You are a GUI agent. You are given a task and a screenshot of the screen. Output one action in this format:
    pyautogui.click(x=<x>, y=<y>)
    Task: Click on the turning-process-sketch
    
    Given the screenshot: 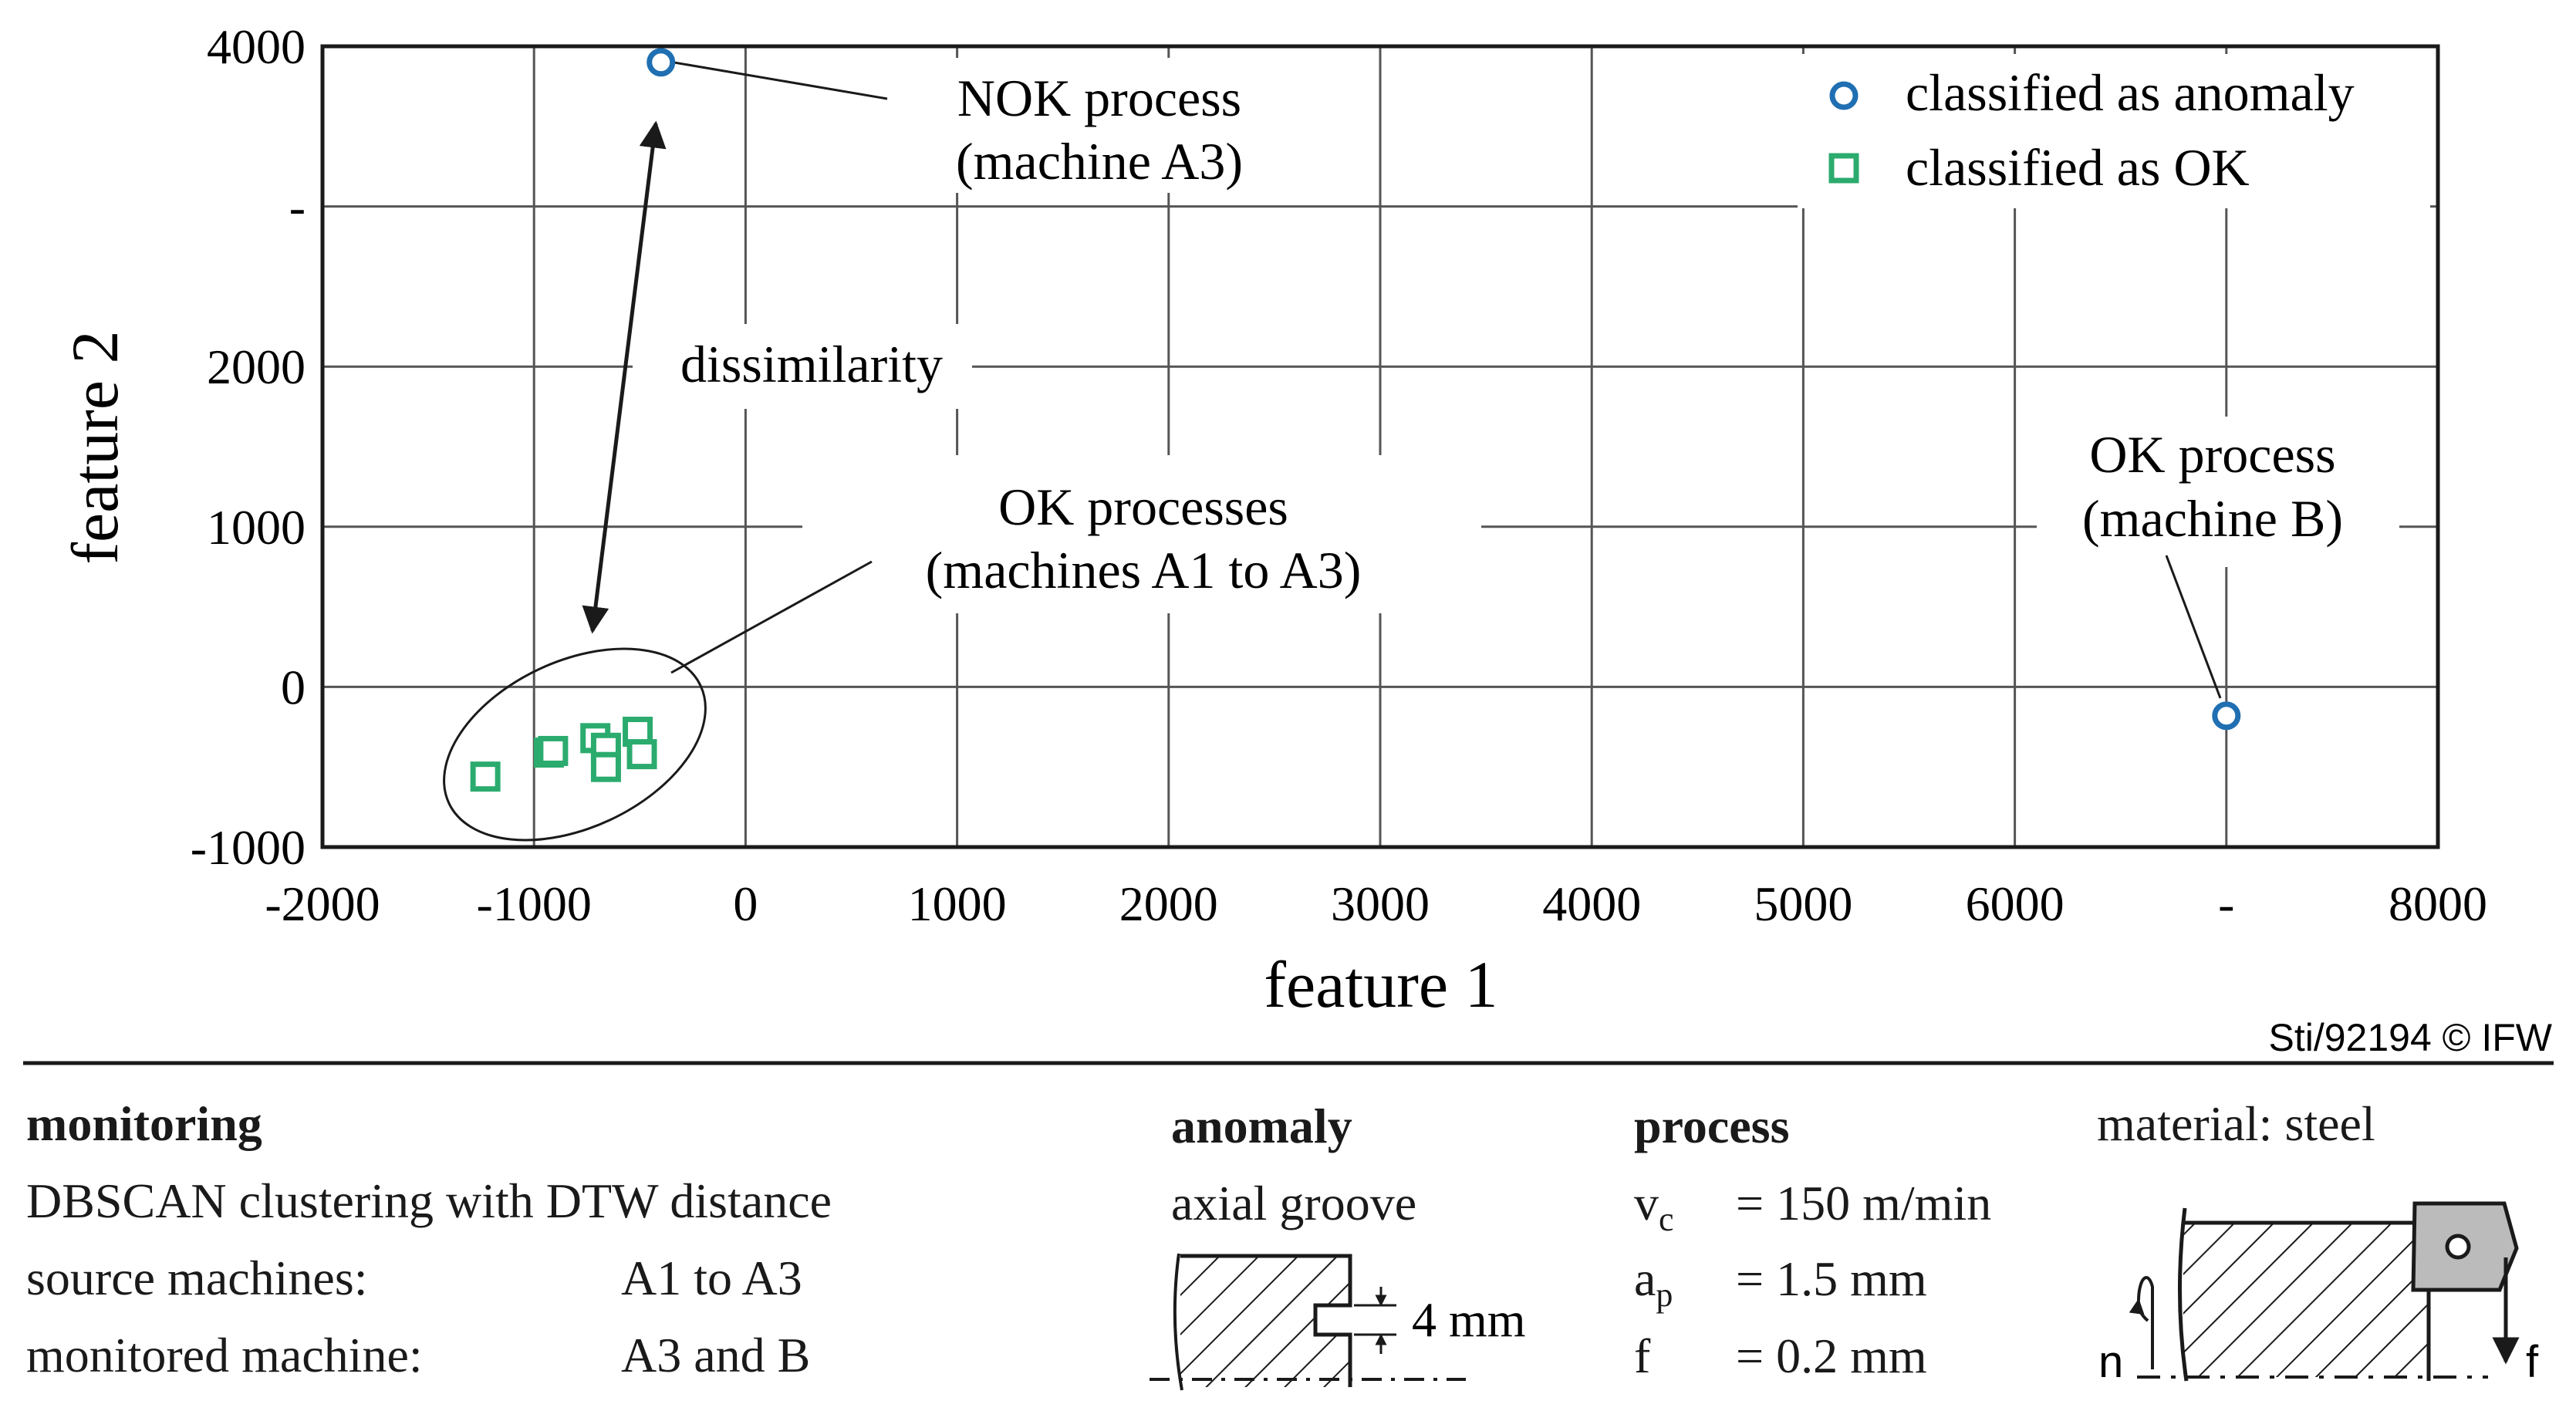 What is the action you would take?
    pyautogui.click(x=2324, y=1291)
    